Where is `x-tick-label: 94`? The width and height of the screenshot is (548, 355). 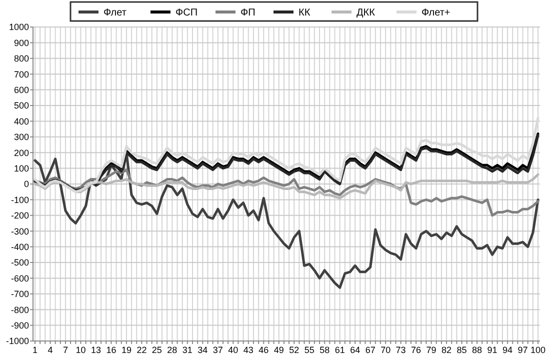 x-tick-label: 94 is located at coordinates (507, 350).